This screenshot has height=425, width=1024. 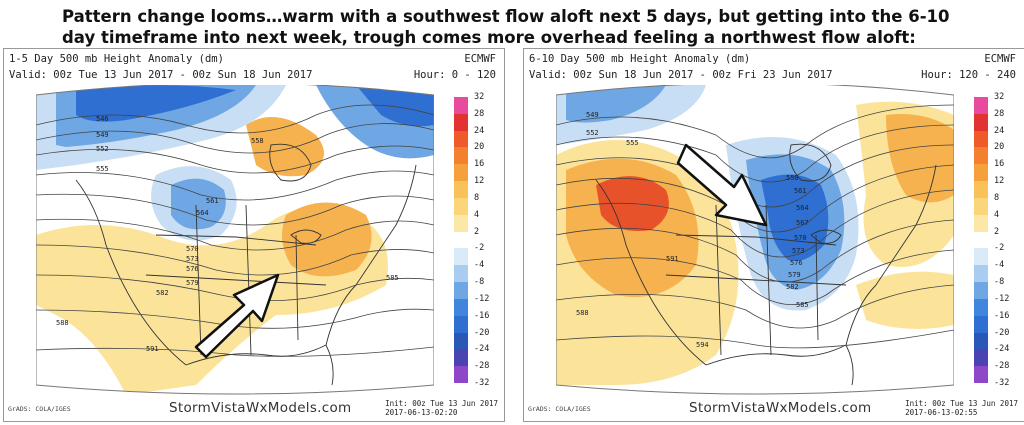 What do you see at coordinates (237, 316) in the screenshot?
I see `southwest-flow-arrow` at bounding box center [237, 316].